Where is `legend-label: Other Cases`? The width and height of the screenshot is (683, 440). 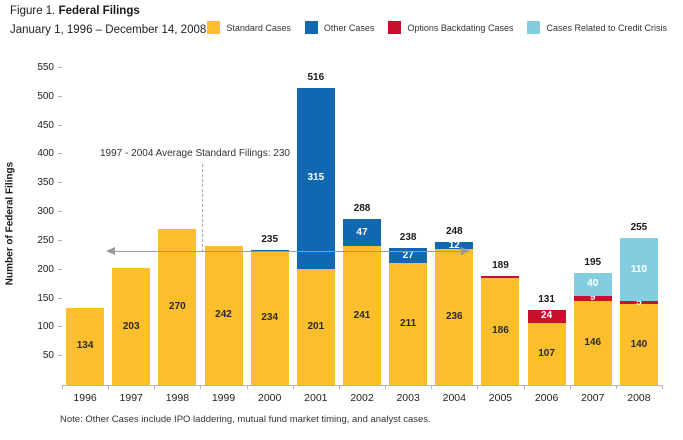 legend-label: Other Cases is located at coordinates (349, 27).